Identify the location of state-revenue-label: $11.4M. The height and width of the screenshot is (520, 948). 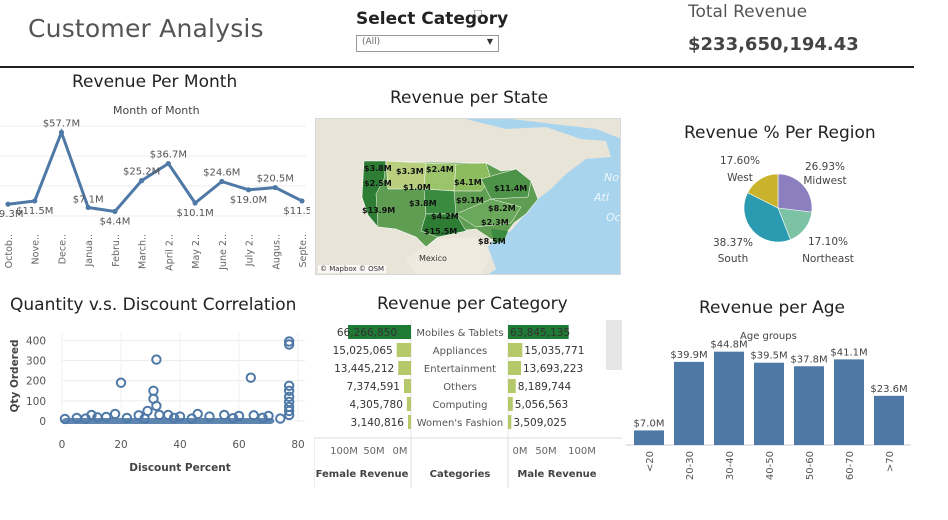
(510, 188).